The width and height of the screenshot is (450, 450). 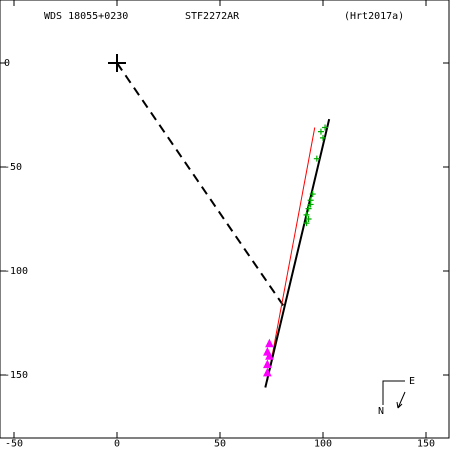 I want to click on y-tick-label: -50, so click(x=13, y=167).